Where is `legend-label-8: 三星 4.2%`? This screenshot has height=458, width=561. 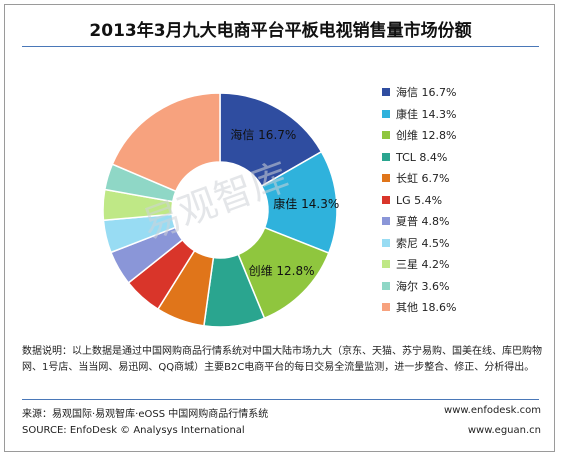
legend-label-8: 三星 4.2% is located at coordinates (423, 264).